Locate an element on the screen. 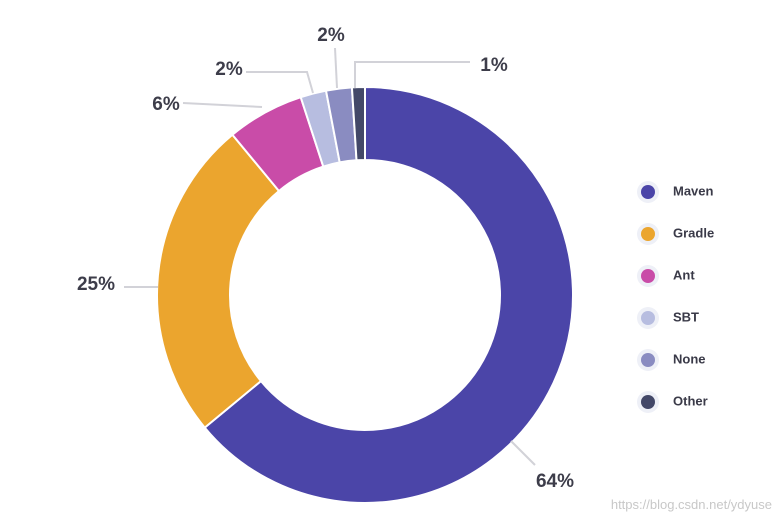  legend-label-gradle: Gradle is located at coordinates (693, 232).